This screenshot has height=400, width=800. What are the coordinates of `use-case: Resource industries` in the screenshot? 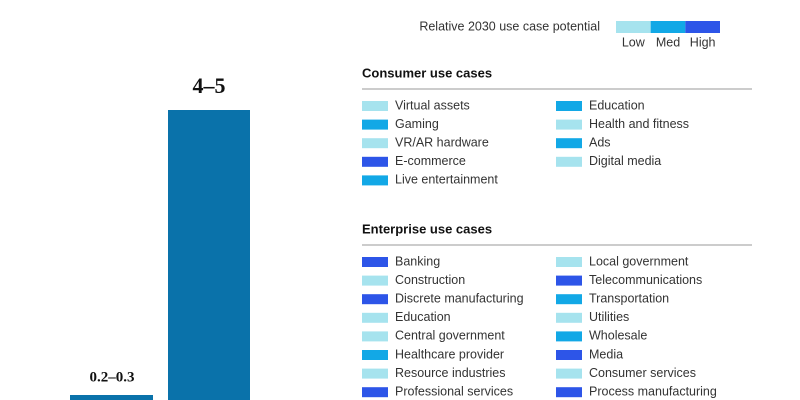 It's located at (450, 373).